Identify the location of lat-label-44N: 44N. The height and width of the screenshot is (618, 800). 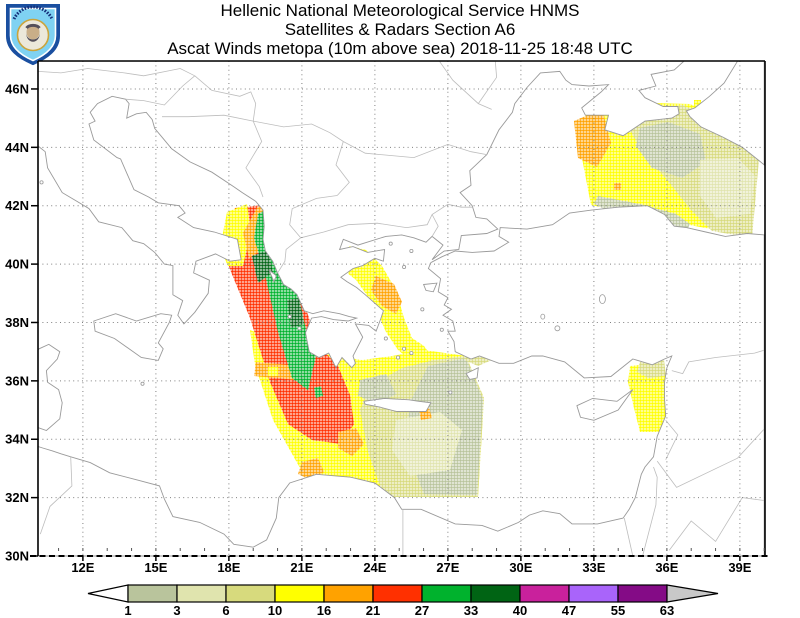
(17, 147).